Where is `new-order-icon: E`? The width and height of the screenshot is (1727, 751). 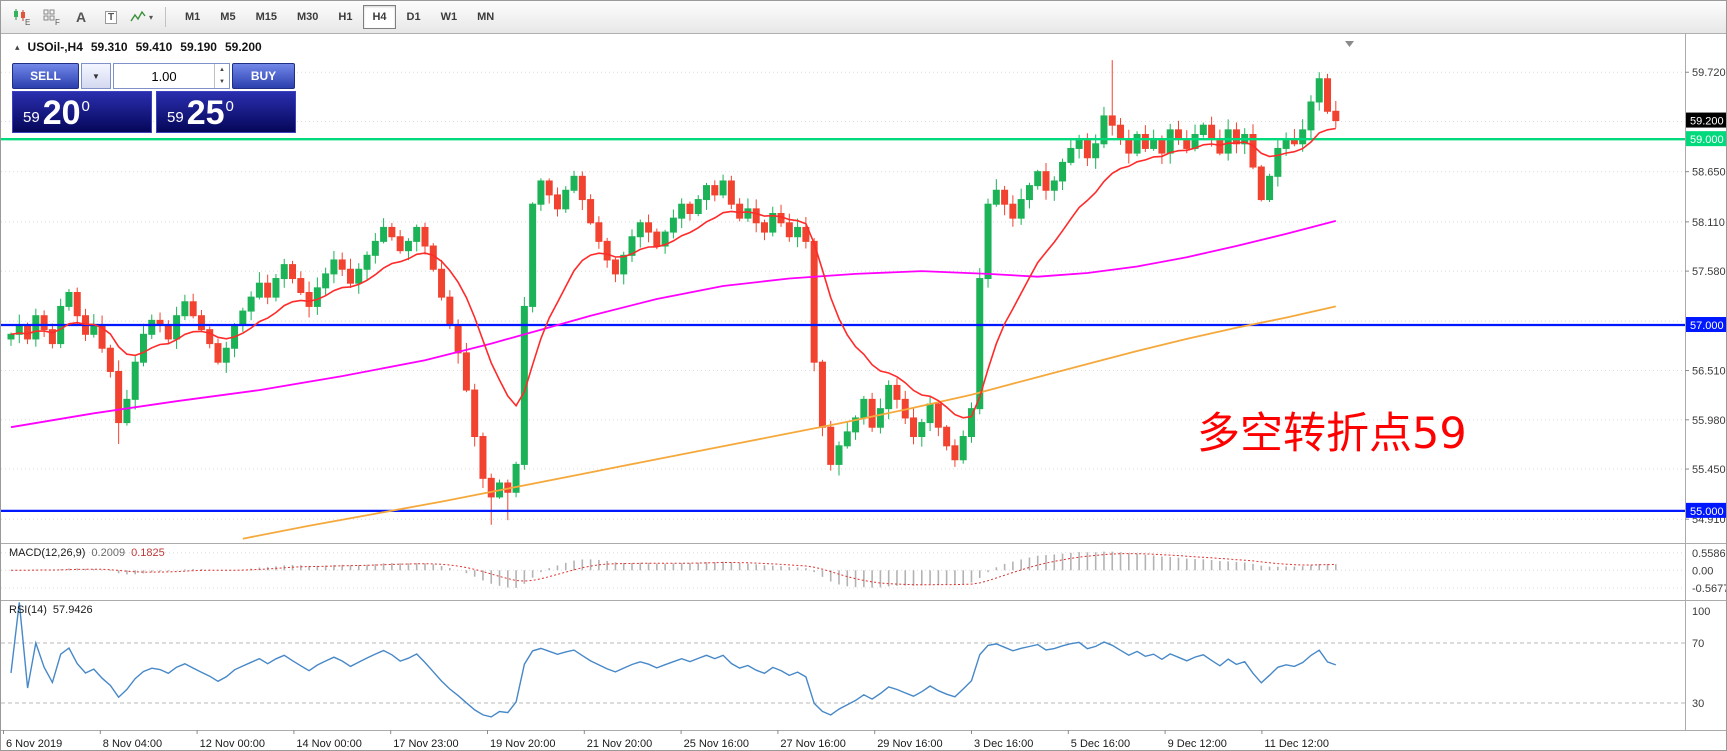
new-order-icon: E is located at coordinates (21, 17).